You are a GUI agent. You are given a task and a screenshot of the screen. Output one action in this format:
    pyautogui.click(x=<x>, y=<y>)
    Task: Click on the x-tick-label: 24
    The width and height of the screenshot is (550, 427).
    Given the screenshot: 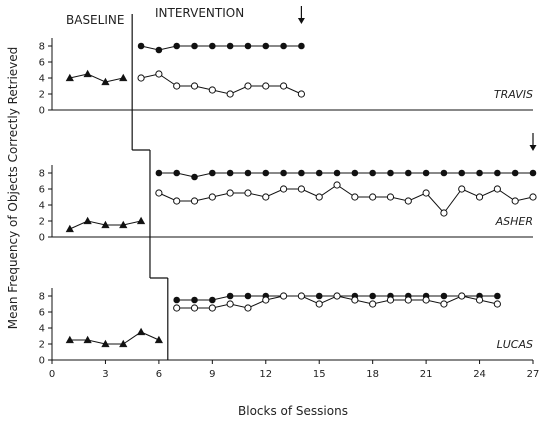 What is the action you would take?
    pyautogui.click(x=479, y=374)
    